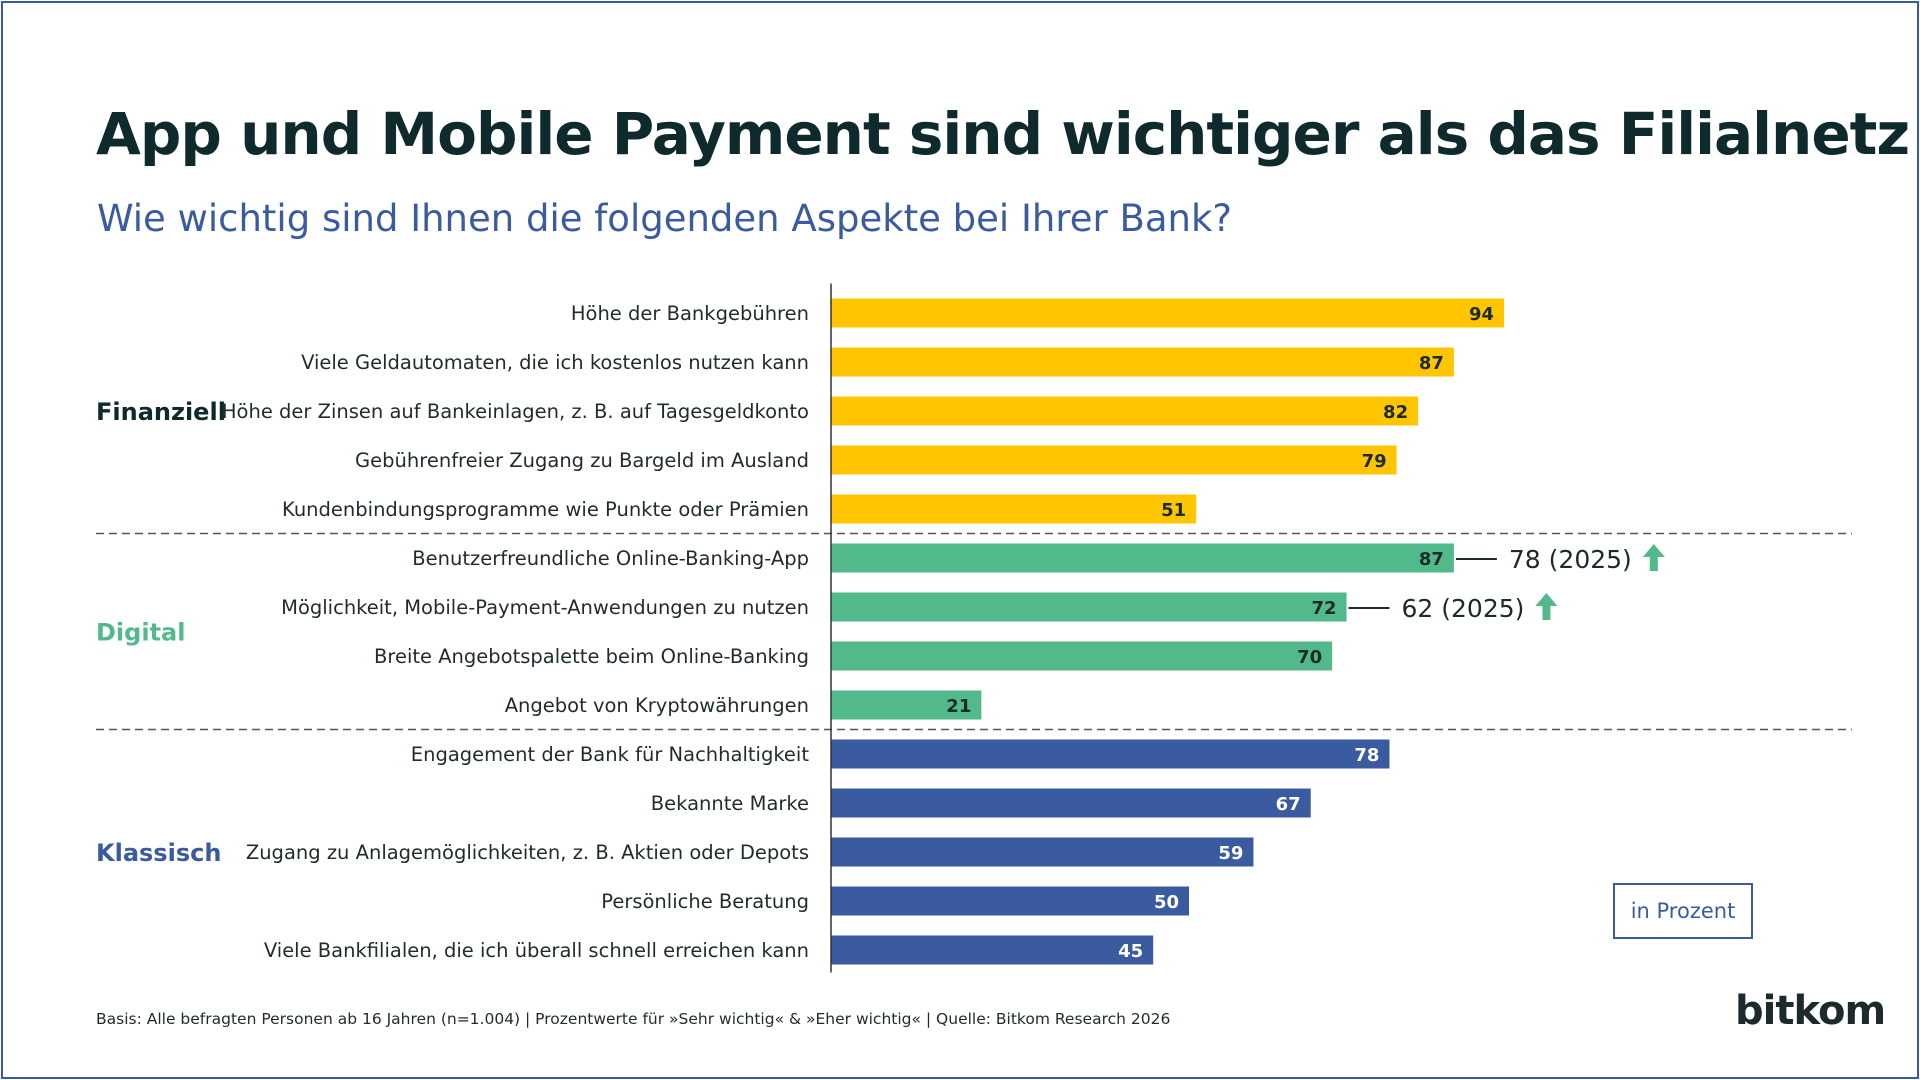 The image size is (1920, 1080). I want to click on bar-value-label: 82, so click(1395, 412).